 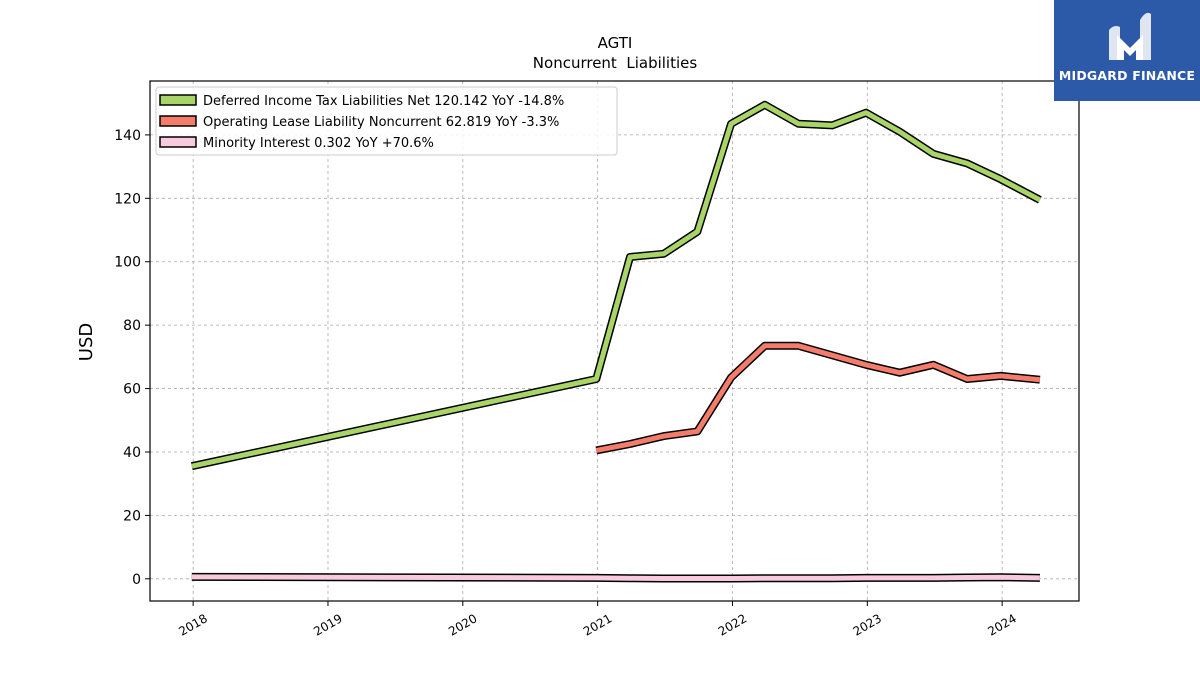 What do you see at coordinates (318, 143) in the screenshot?
I see `legend-label-2: Minority Interest 0.302 YoY +70.6%` at bounding box center [318, 143].